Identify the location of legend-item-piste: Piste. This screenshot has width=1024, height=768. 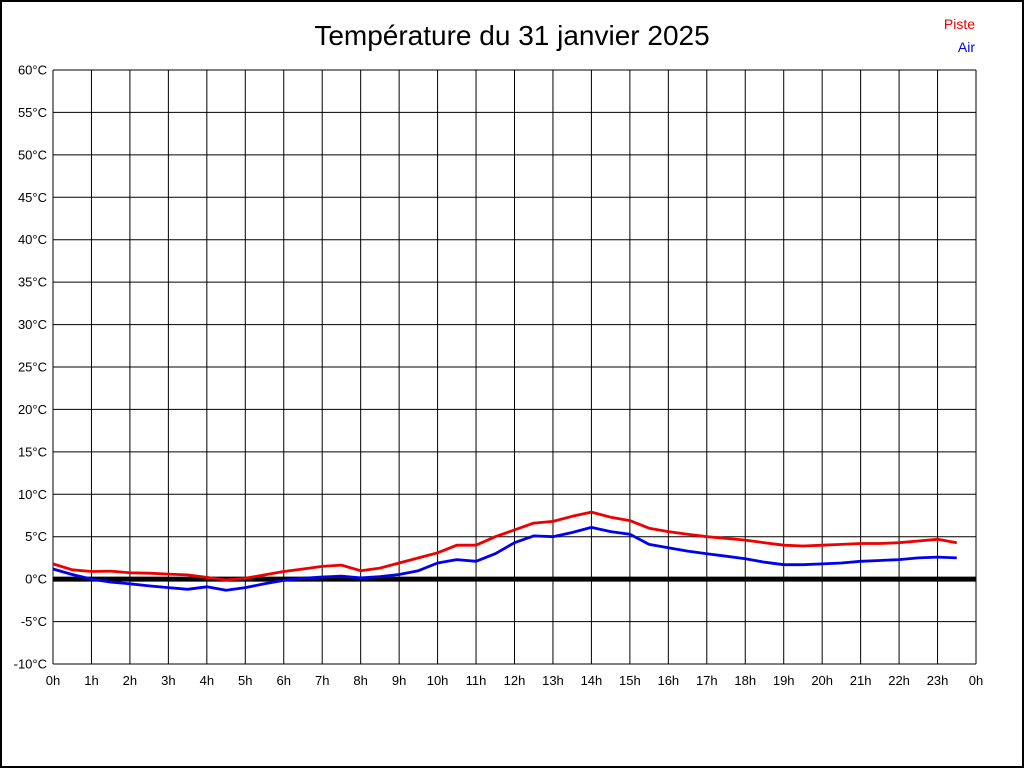
(959, 24).